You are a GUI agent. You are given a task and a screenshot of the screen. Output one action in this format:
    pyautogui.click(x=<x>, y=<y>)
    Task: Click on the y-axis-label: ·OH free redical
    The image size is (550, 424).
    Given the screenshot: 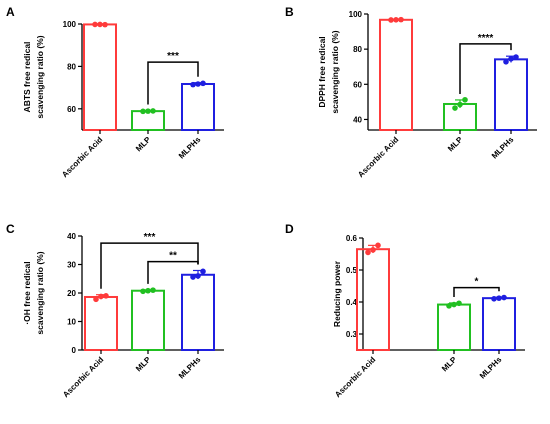 What is the action you would take?
    pyautogui.click(x=27, y=292)
    